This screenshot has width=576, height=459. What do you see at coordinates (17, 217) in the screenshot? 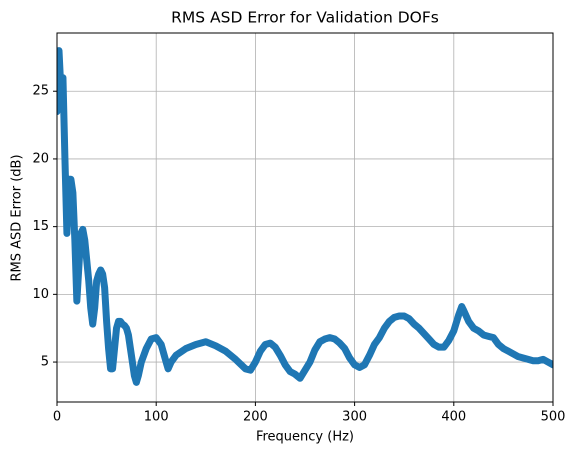
I see `y-axis-label: RMS ASD Error (dB)` at bounding box center [17, 217].